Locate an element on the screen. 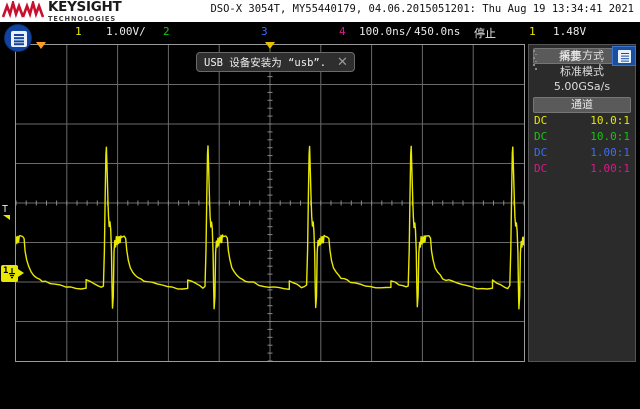 The height and width of the screenshot is (409, 640). brand-subtitle: TECHNOLOGIES is located at coordinates (82, 18).